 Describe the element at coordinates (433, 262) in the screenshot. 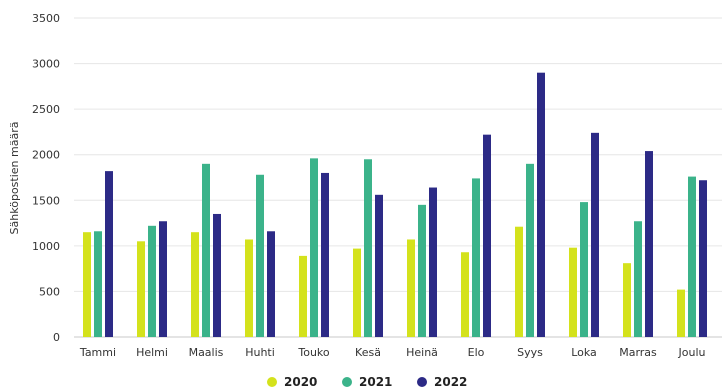

I see `bar-2022-heinä` at that location.